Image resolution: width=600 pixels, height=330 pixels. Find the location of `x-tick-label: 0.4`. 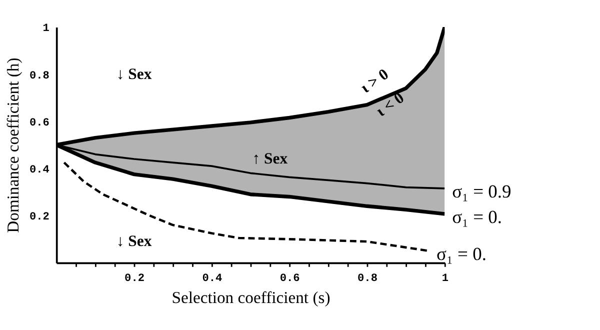

x-tick-label: 0.4 is located at coordinates (212, 278).